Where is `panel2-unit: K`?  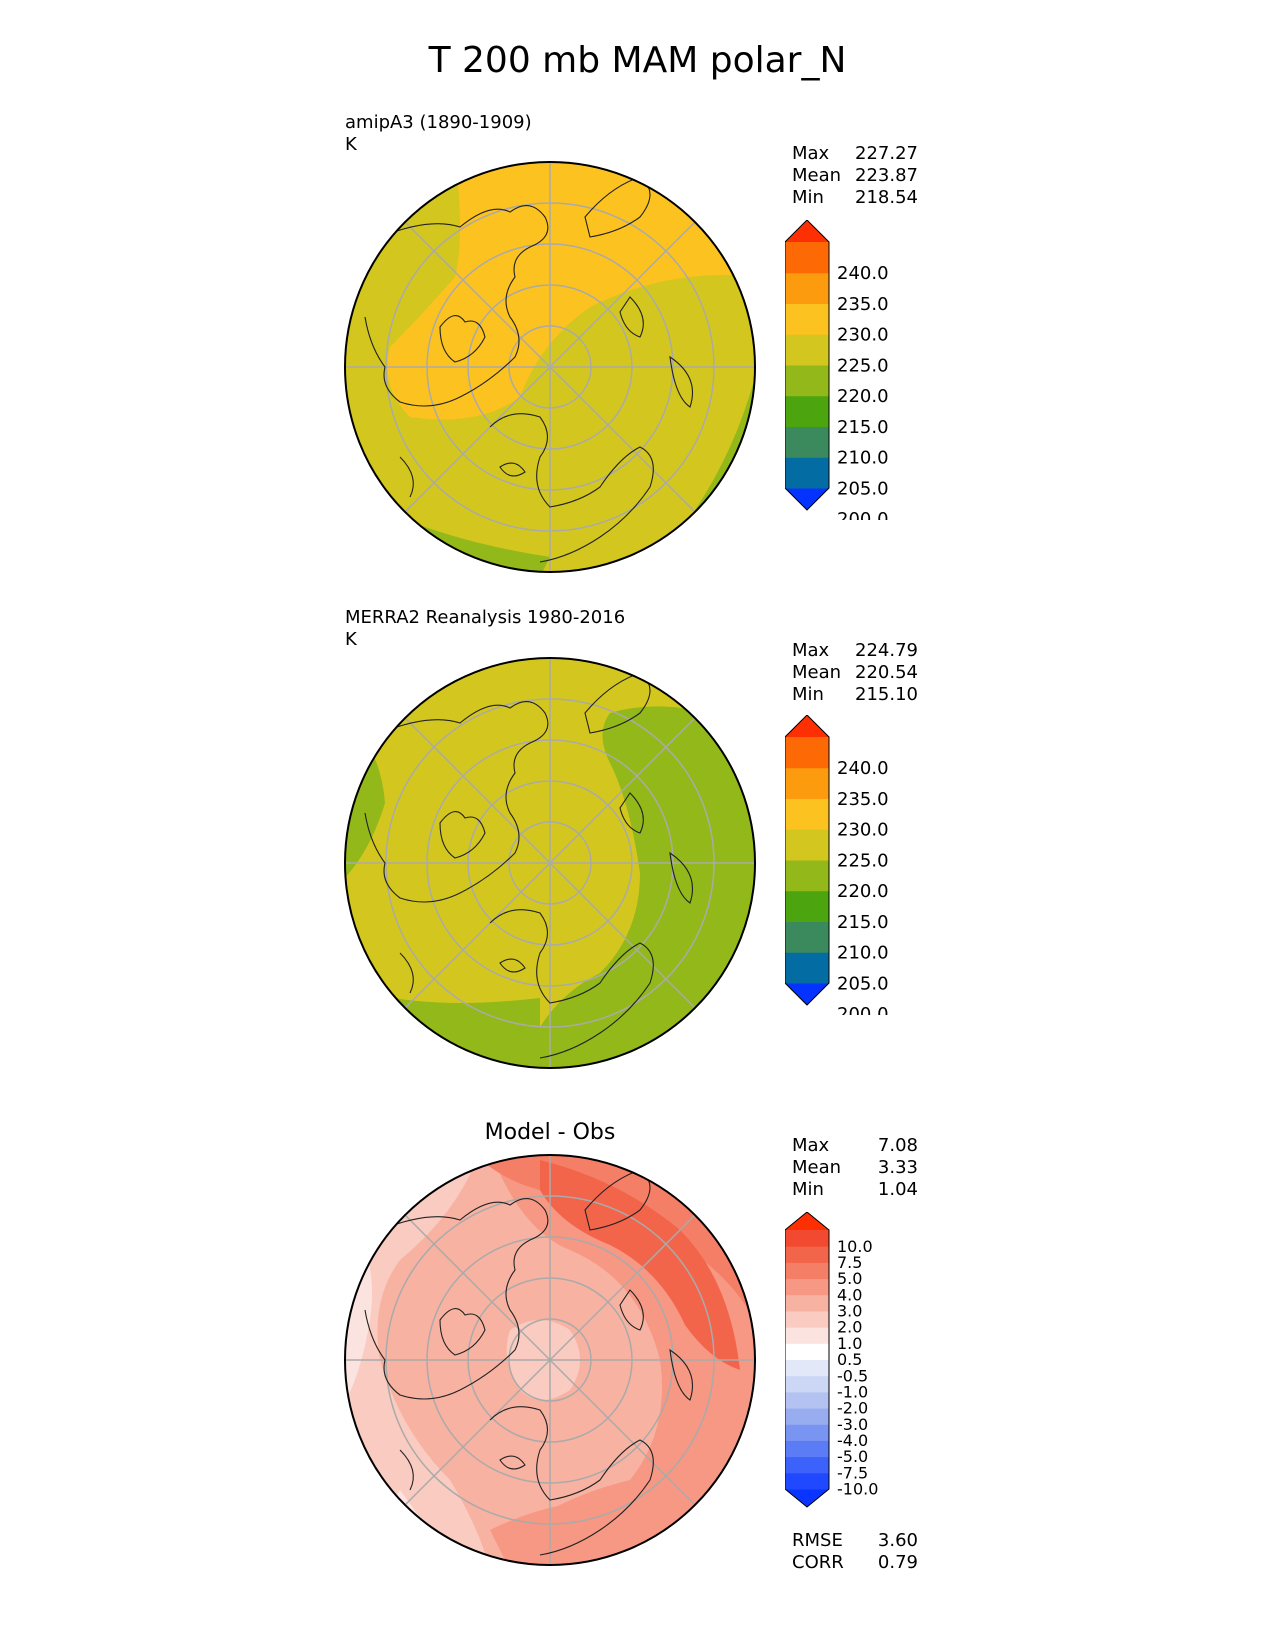 panel2-unit: K is located at coordinates (351, 639).